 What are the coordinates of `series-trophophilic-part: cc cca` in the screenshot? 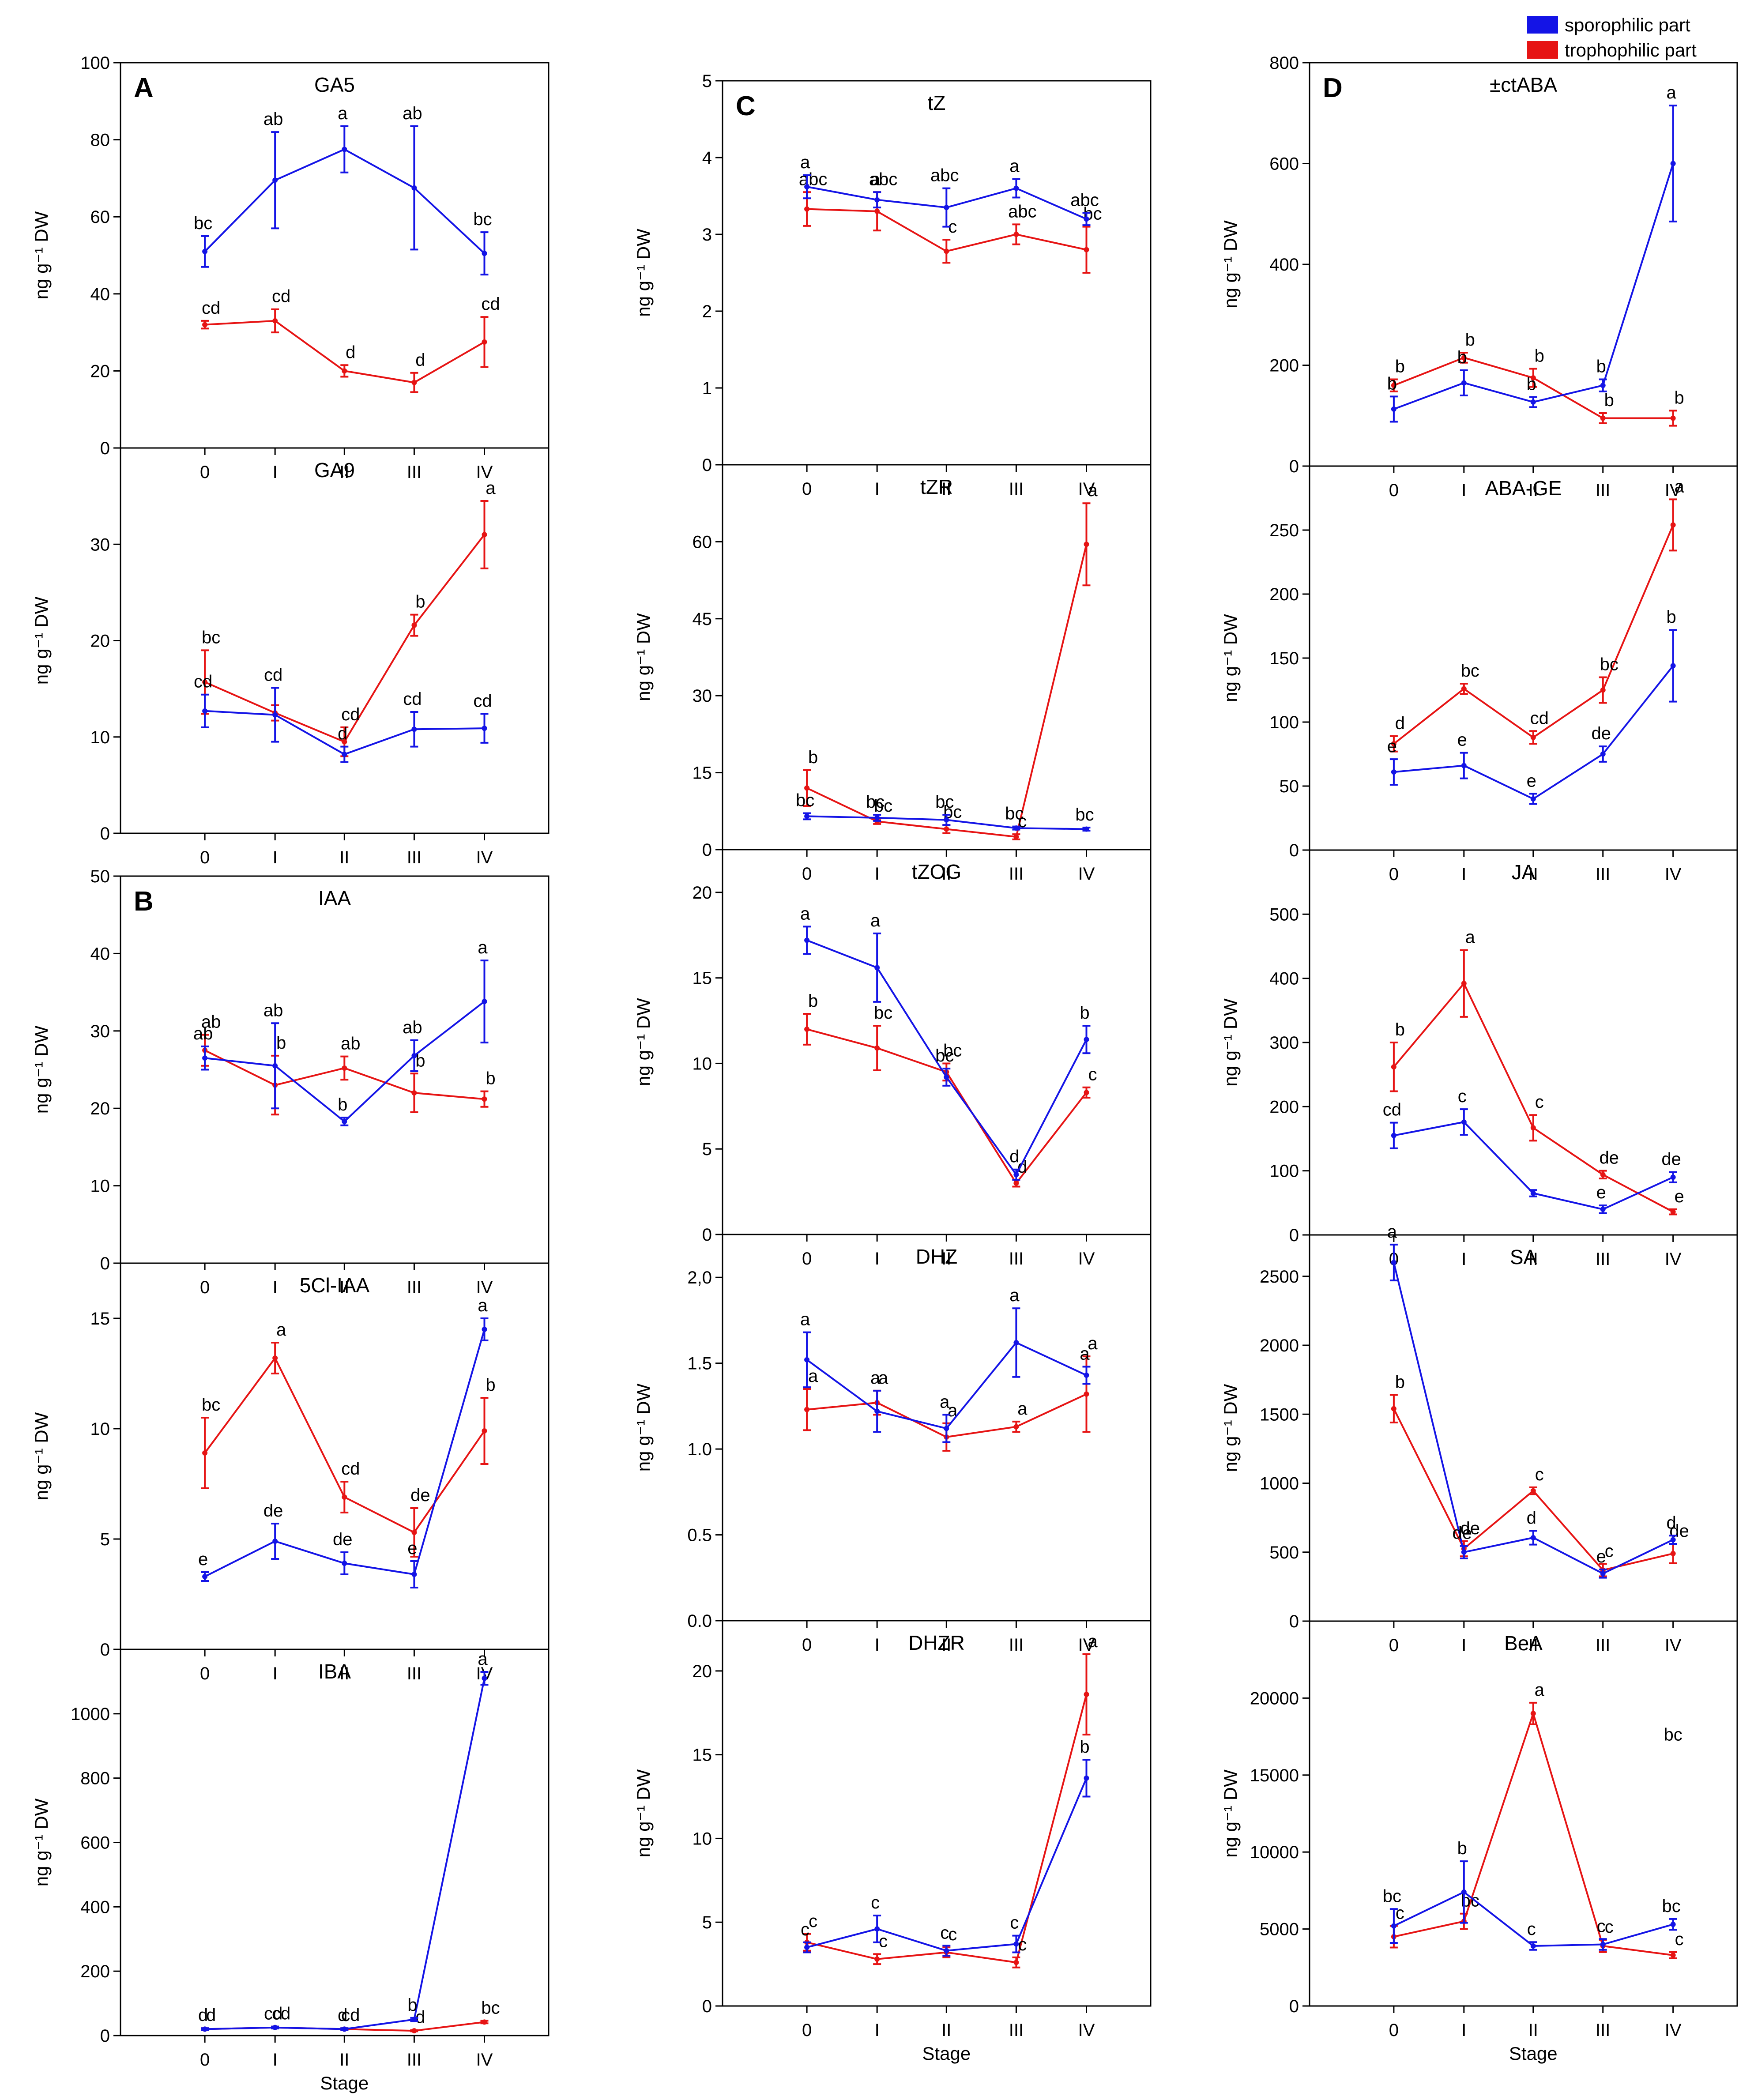 It's located at (951, 1800).